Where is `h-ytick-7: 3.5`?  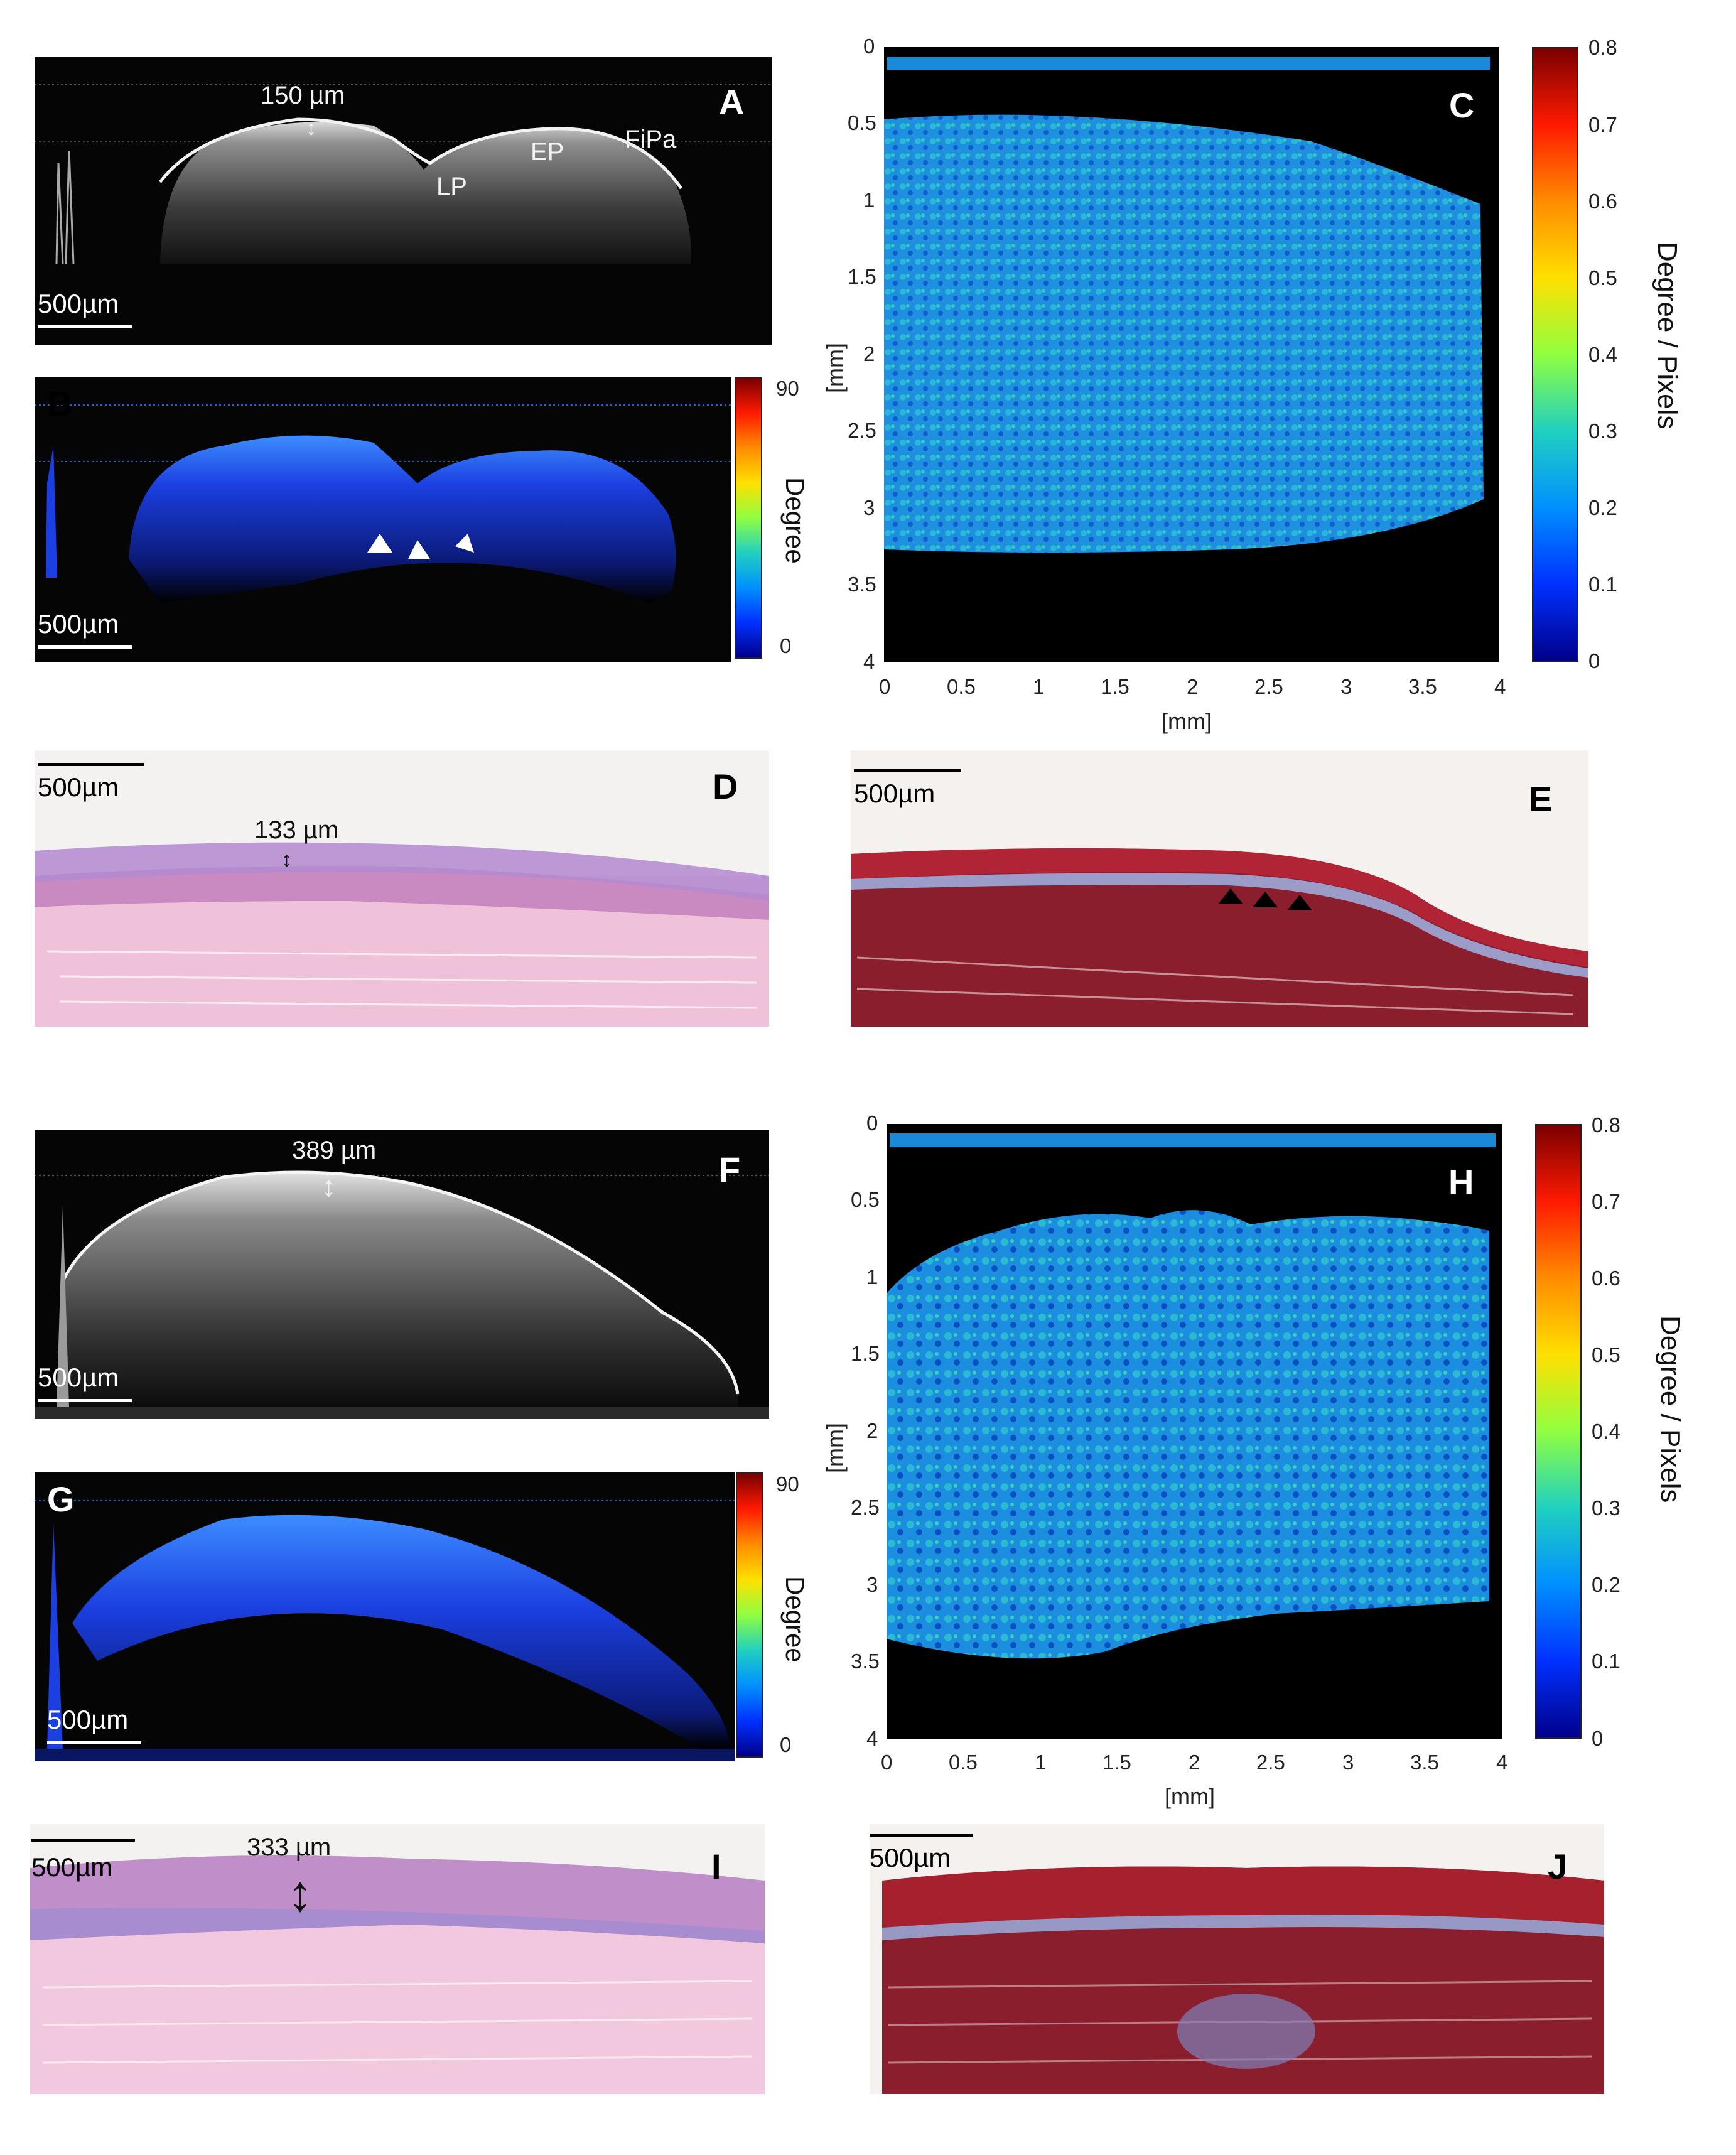 h-ytick-7: 3.5 is located at coordinates (865, 1661).